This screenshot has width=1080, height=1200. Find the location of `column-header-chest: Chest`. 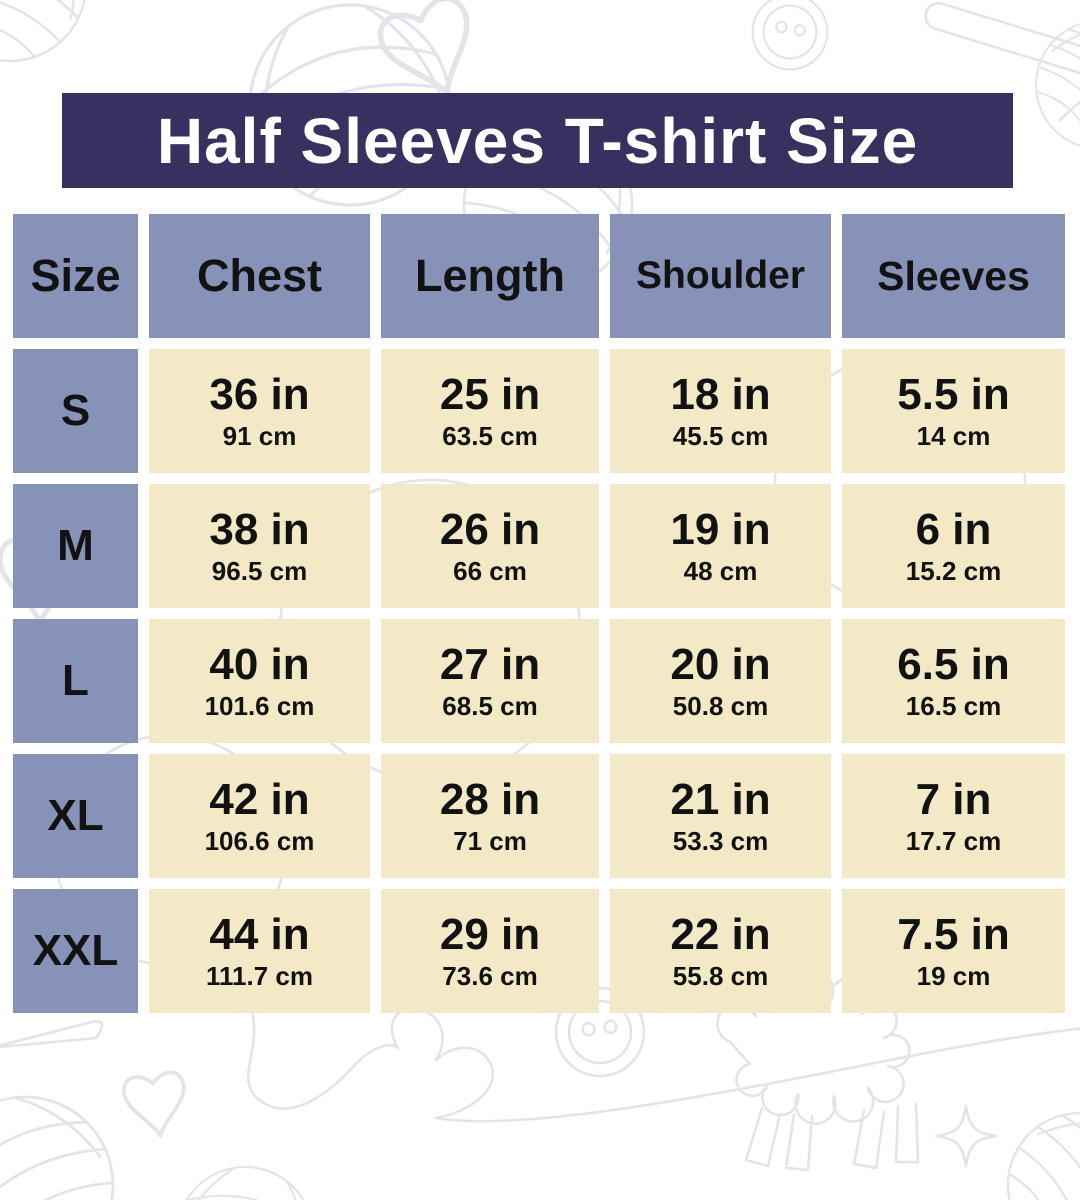

column-header-chest: Chest is located at coordinates (259, 276).